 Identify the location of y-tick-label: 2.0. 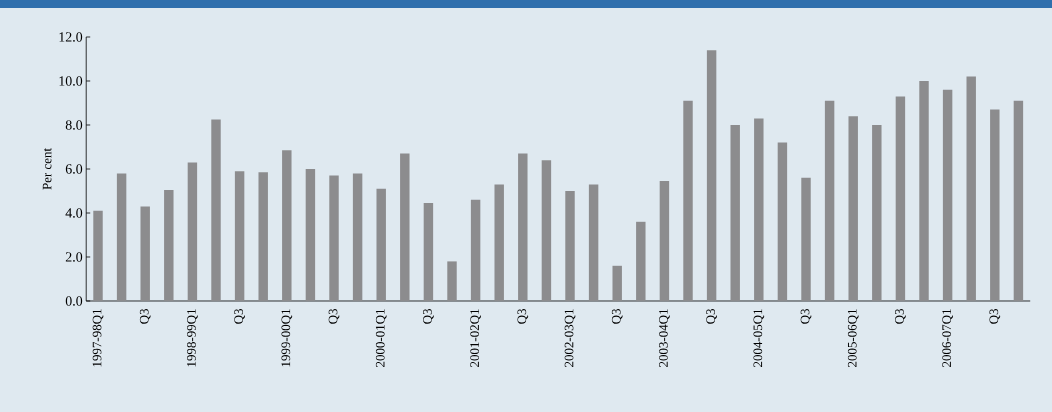
(74, 257).